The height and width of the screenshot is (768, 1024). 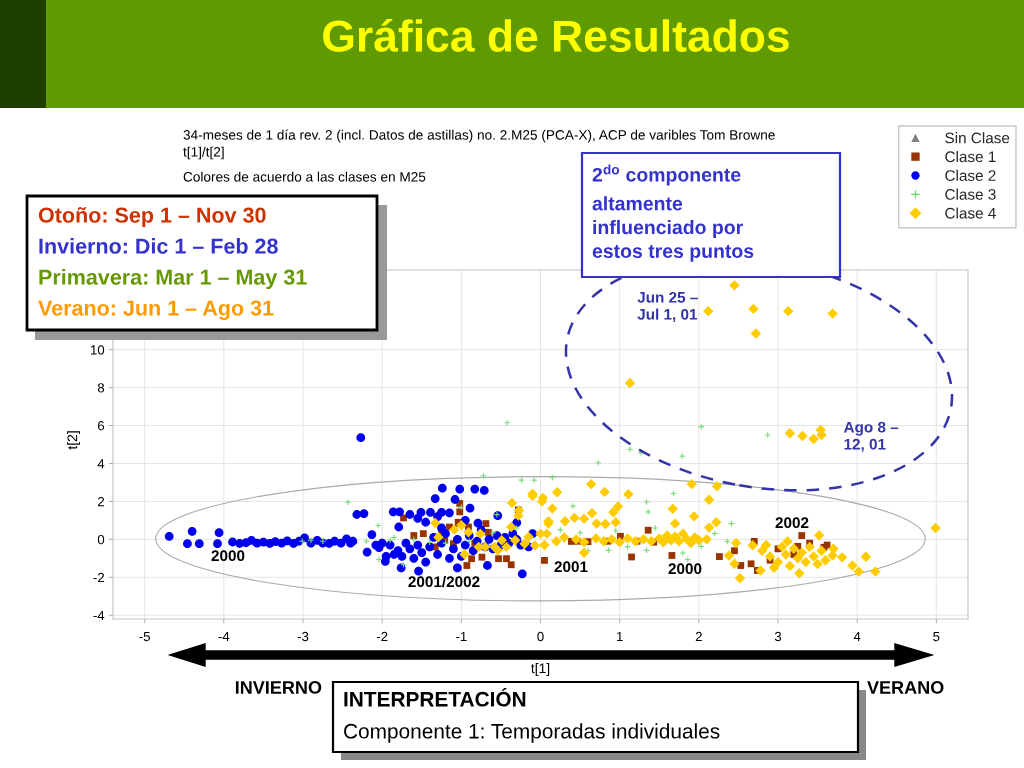 What do you see at coordinates (152, 217) in the screenshot?
I see `text: Otoño: Sep 1 – Nov 30` at bounding box center [152, 217].